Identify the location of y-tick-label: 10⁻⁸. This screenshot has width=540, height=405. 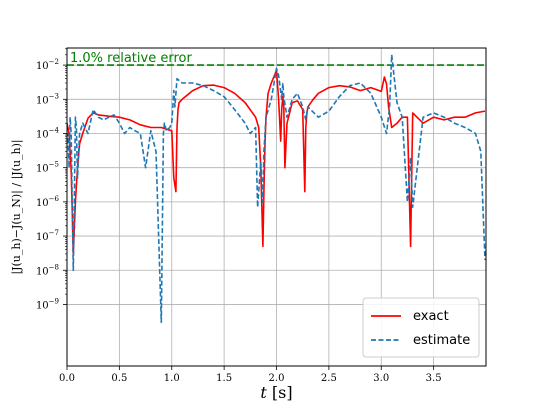
(47, 270).